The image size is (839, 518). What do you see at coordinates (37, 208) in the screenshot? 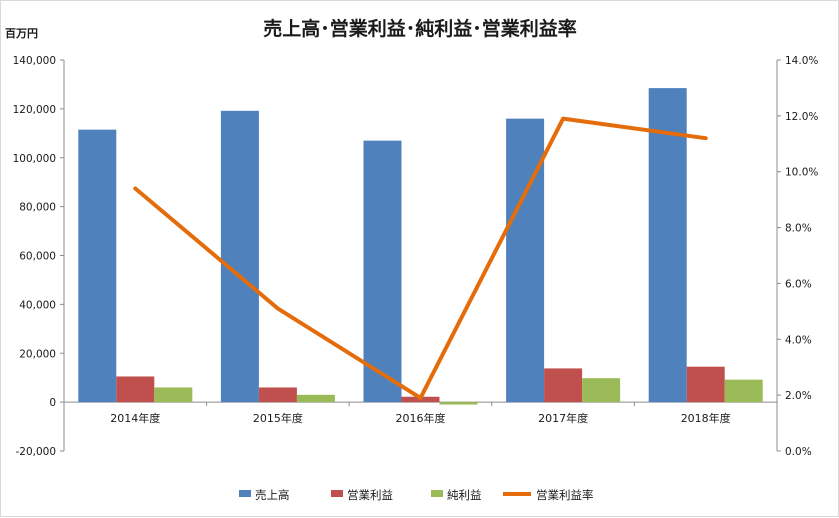
I see `y-left-tick-label: 80,000` at bounding box center [37, 208].